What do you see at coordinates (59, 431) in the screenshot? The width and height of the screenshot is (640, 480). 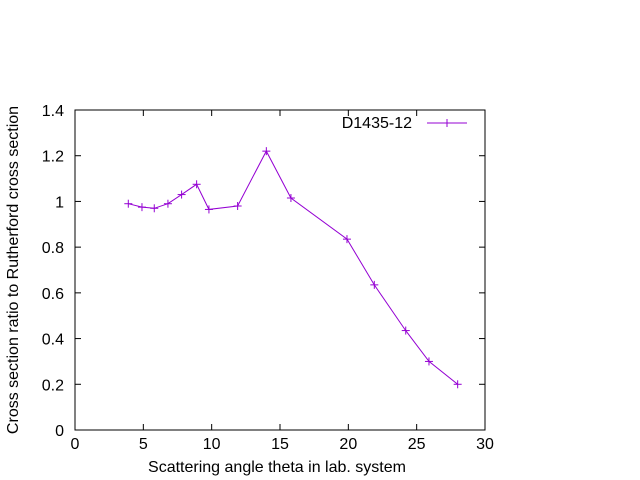 I see `y-tick-label: 0` at bounding box center [59, 431].